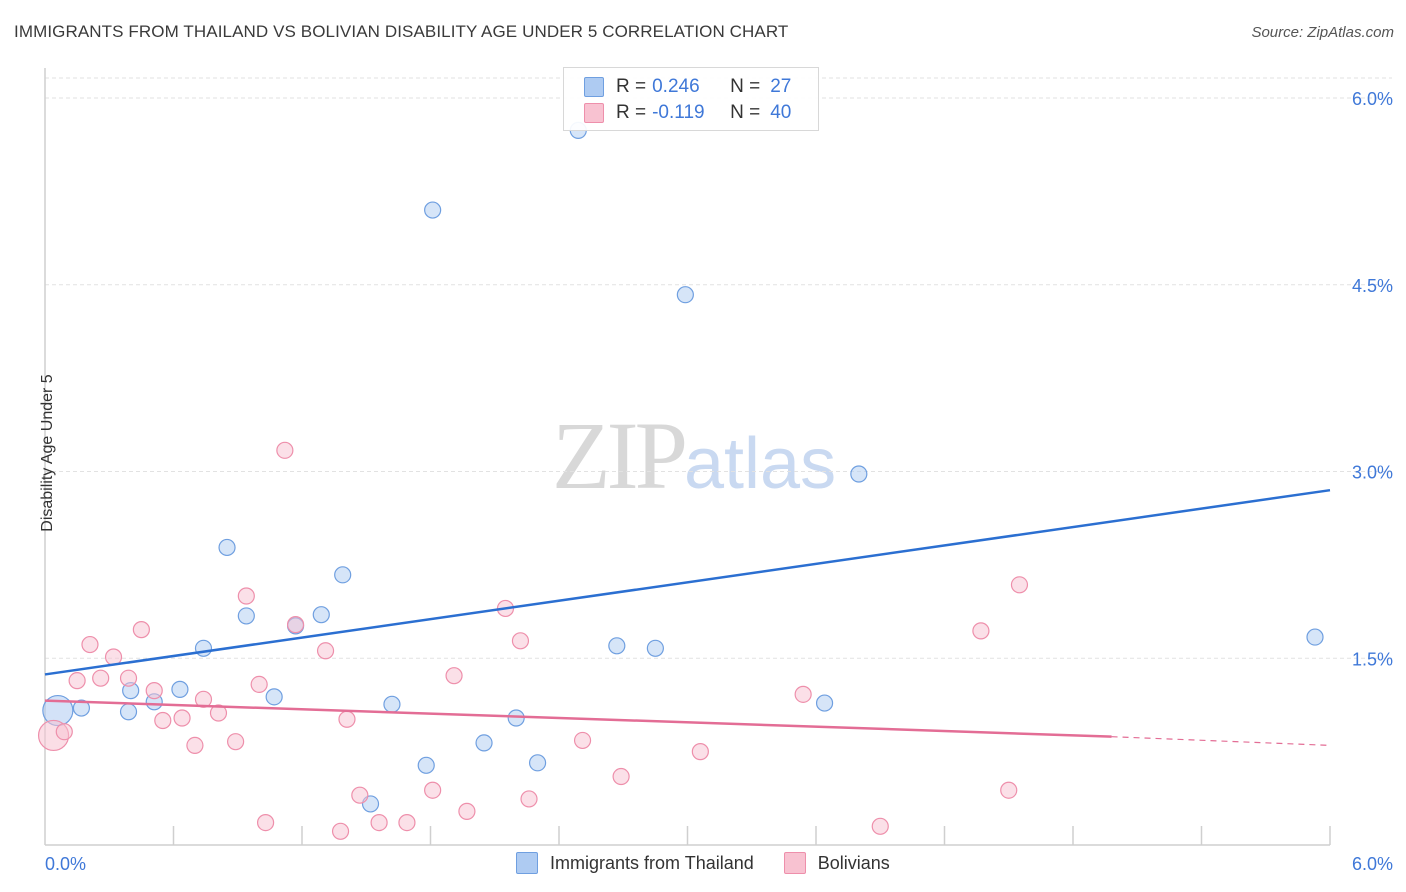 This screenshot has height=892, width=1406. What do you see at coordinates (1322, 32) in the screenshot?
I see `source-label: Source: ZipAtlas.com` at bounding box center [1322, 32].